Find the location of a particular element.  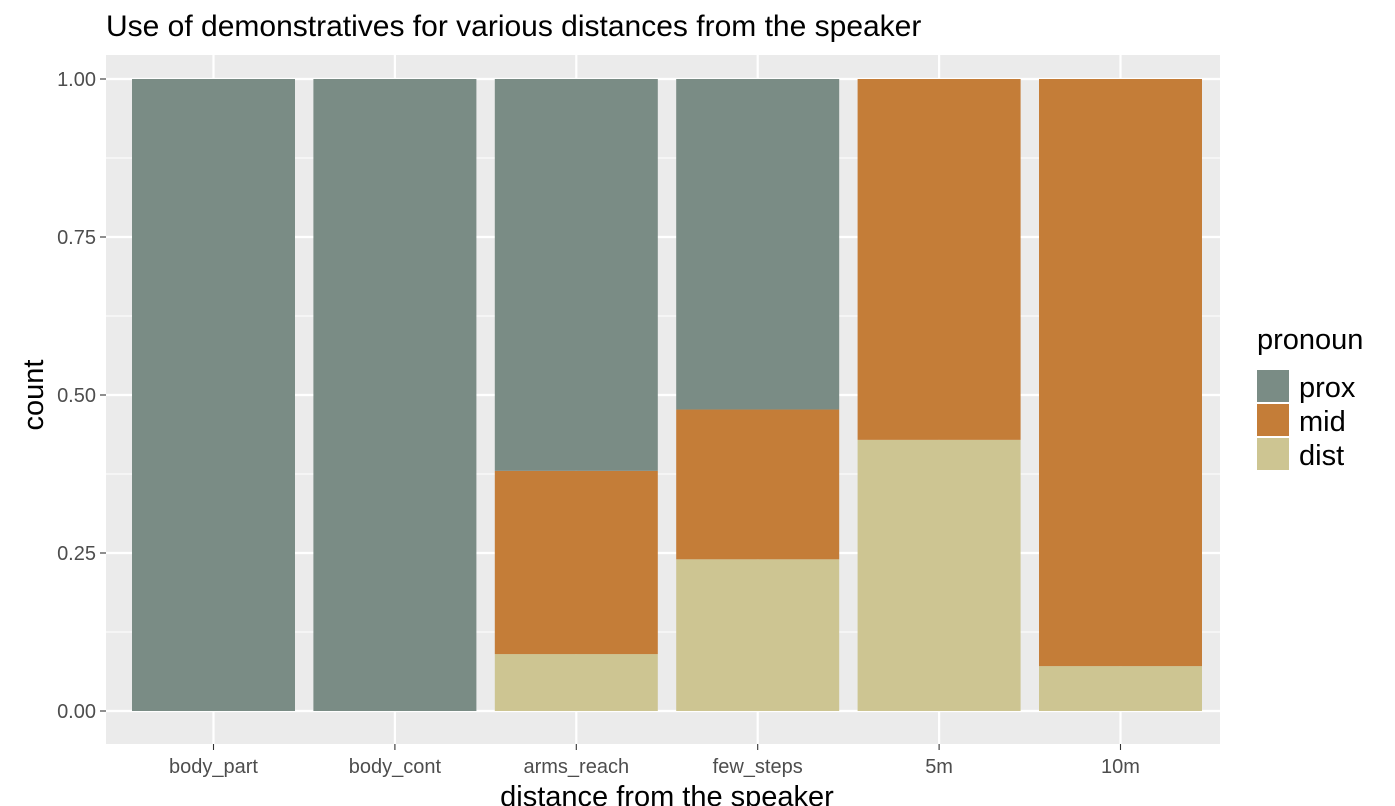

x-tick-label: body_cont is located at coordinates (395, 767).